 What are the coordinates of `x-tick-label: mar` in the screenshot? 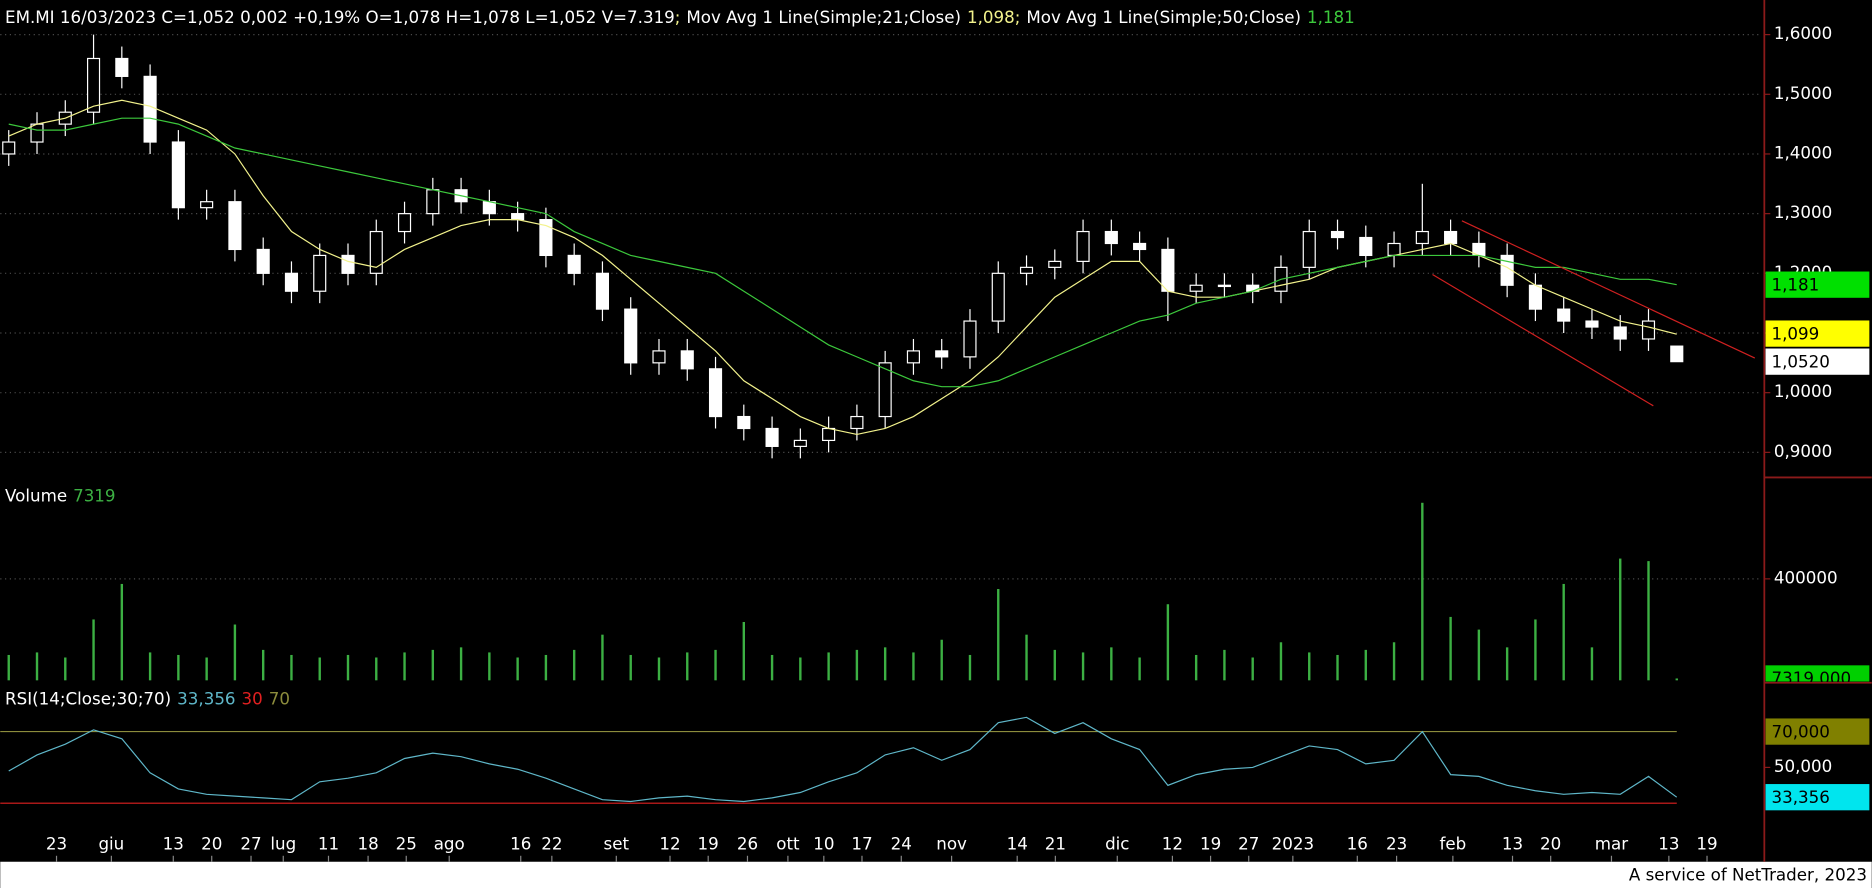 It's located at (1611, 844).